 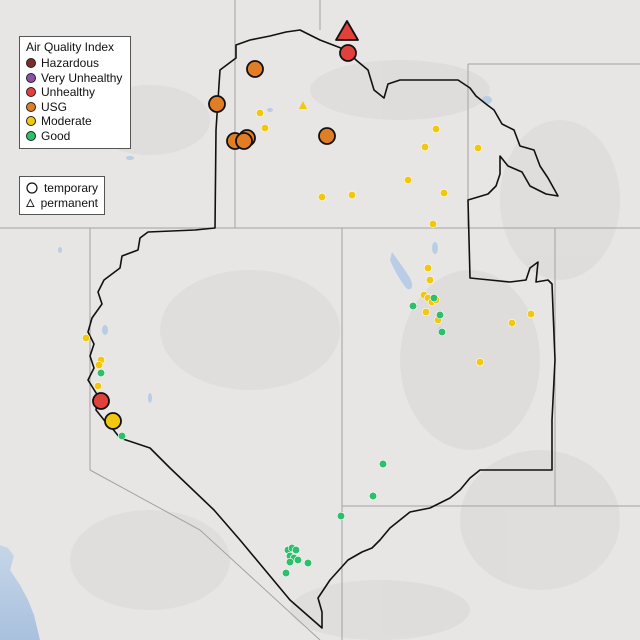 What do you see at coordinates (31, 63) in the screenshot?
I see `hazardous-swatch-icon` at bounding box center [31, 63].